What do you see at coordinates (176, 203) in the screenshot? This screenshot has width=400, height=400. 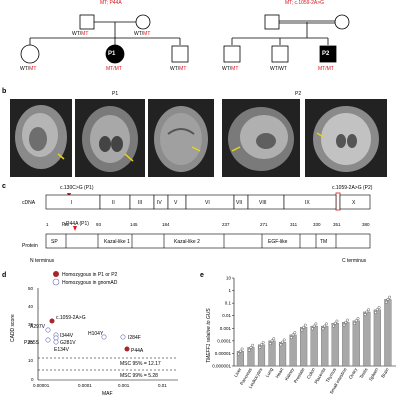 I see `exon-label: V` at bounding box center [176, 203].